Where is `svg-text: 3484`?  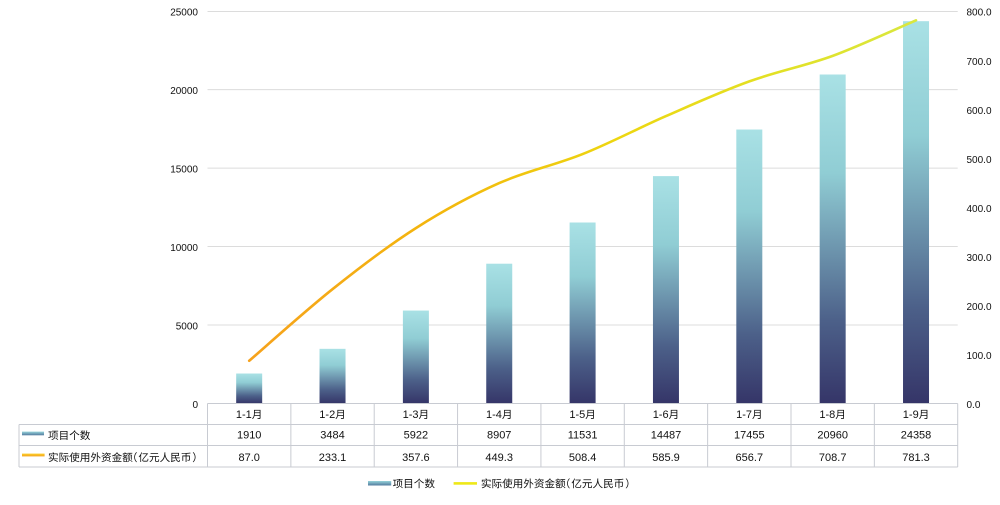
svg-text: 3484 is located at coordinates (332, 436).